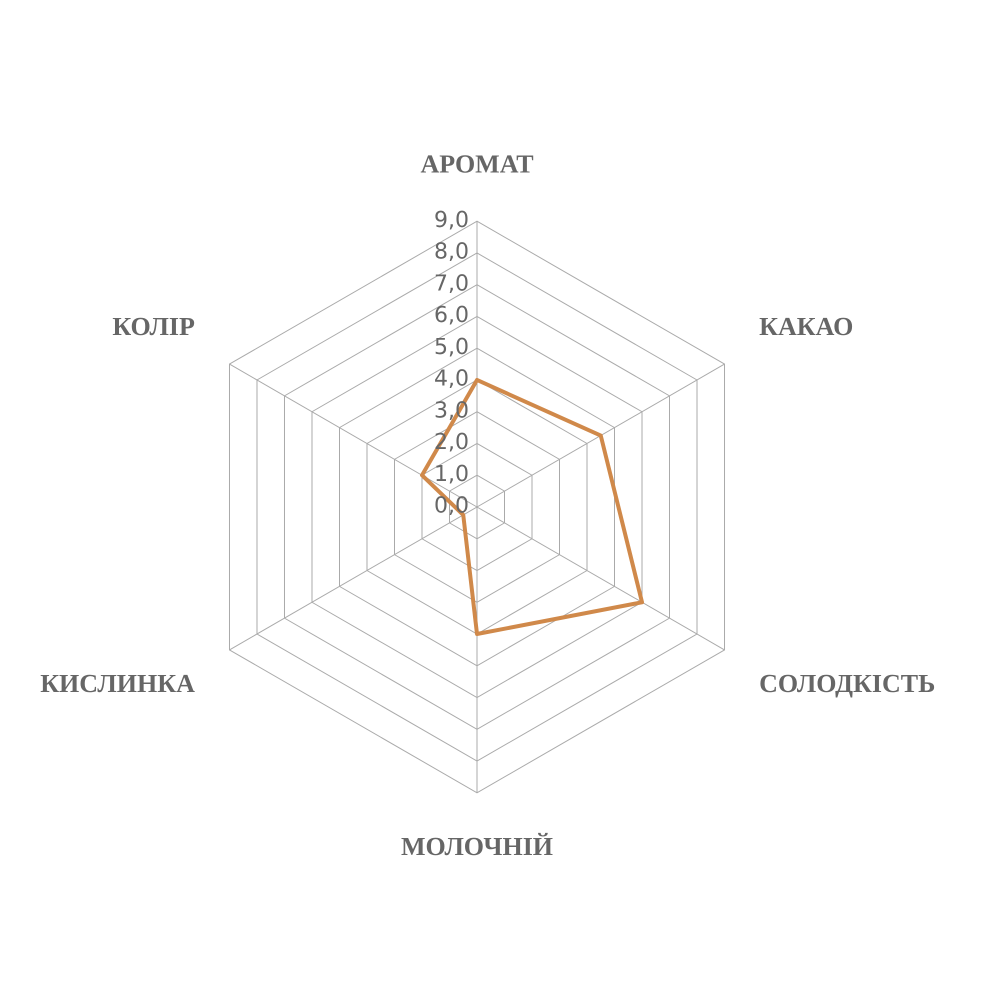 The width and height of the screenshot is (999, 1000). I want to click on spoke-label: КАКАО, so click(806, 327).